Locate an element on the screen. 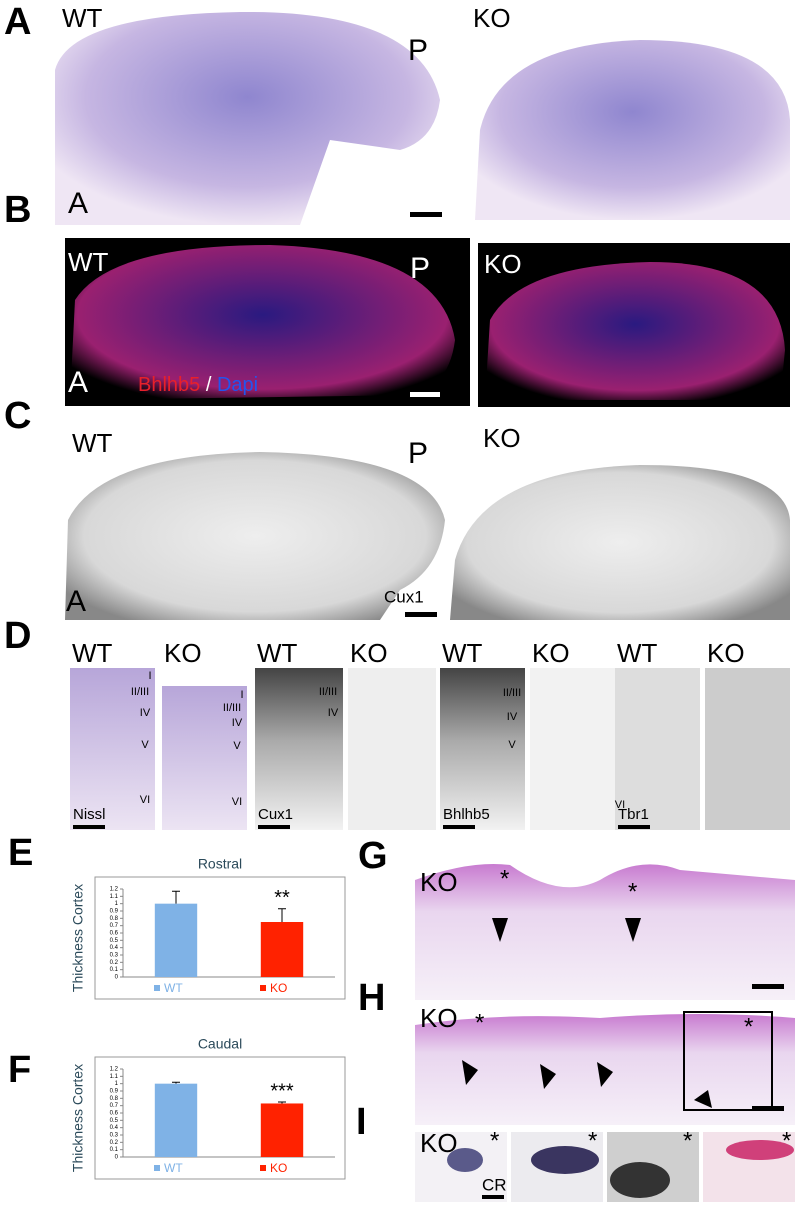 This screenshot has height=1209, width=800. layer-label: I is located at coordinates (241, 695).